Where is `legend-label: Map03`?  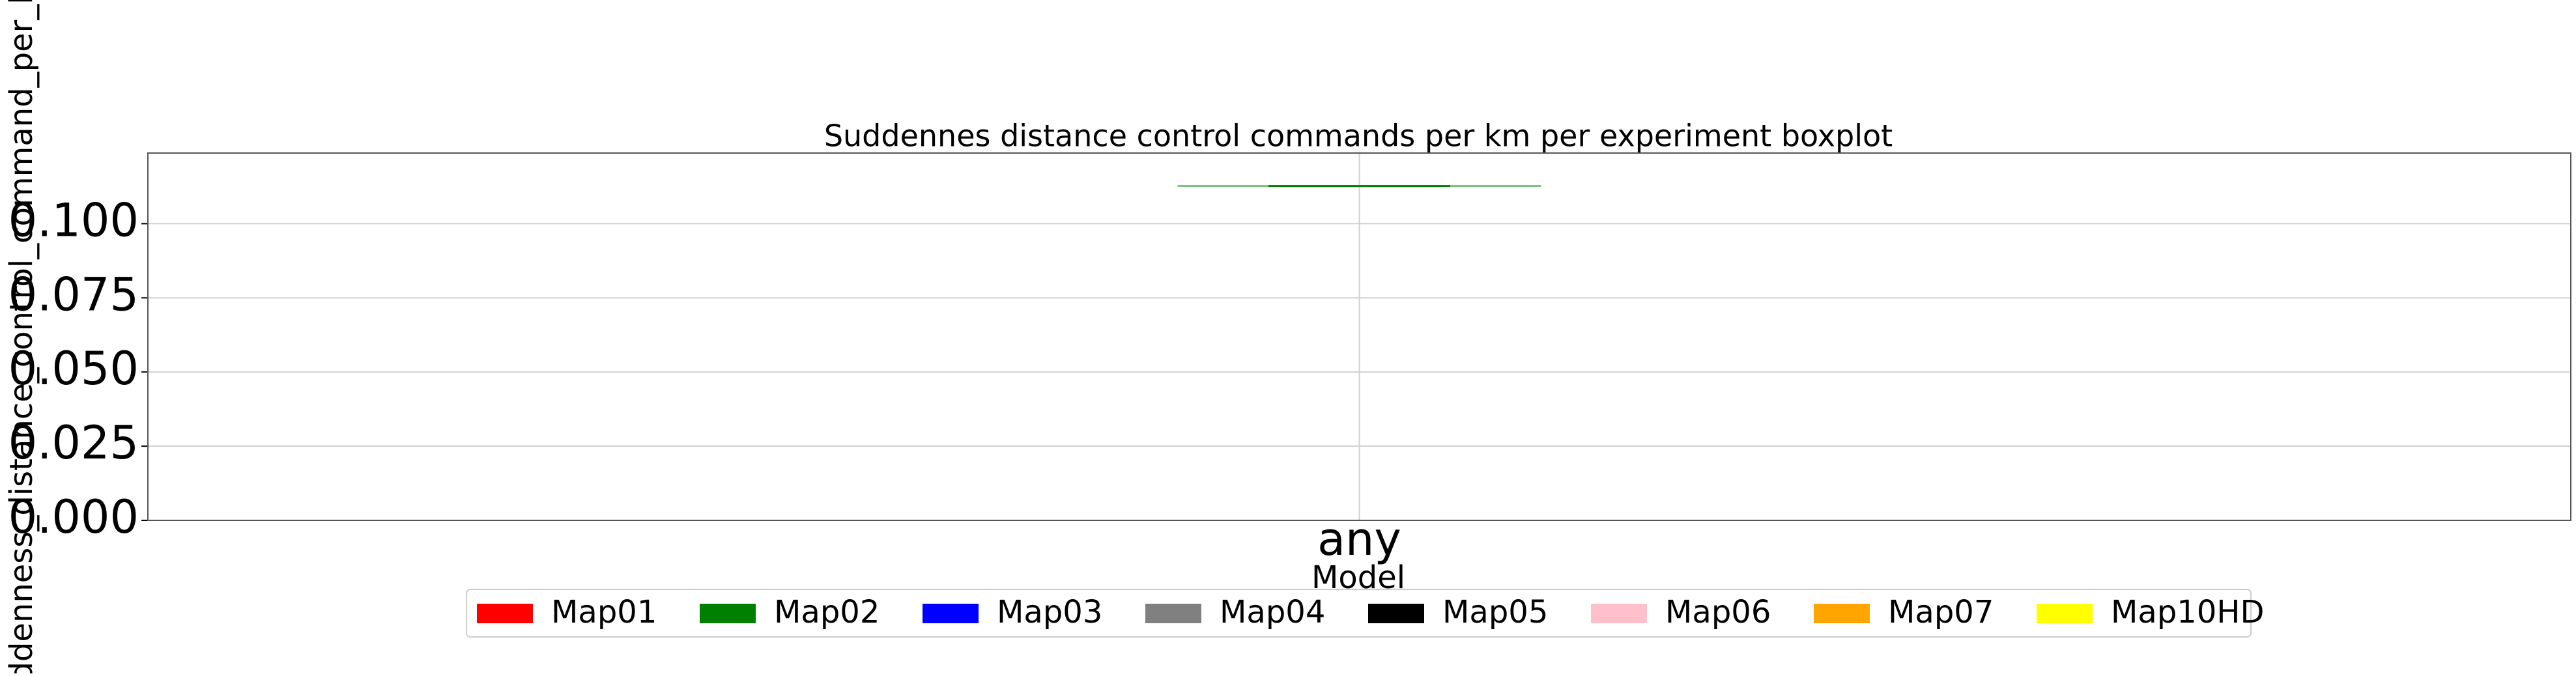
legend-label: Map03 is located at coordinates (1049, 612).